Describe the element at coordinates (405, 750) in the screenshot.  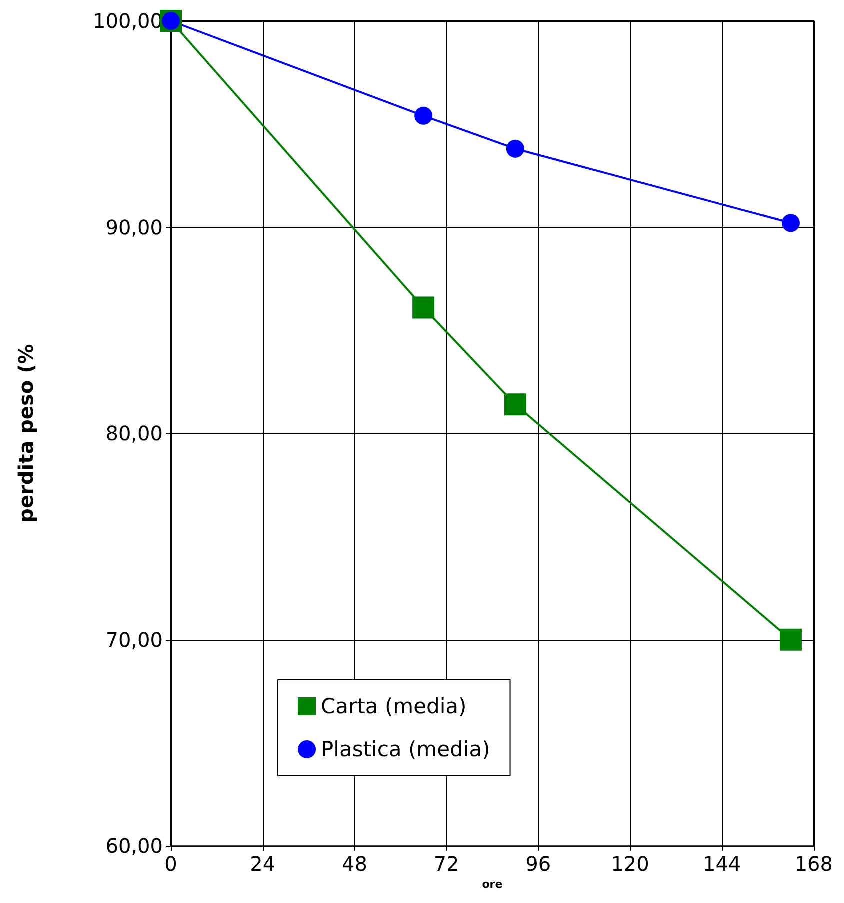
I see `legend-label: Plastica (media)` at that location.